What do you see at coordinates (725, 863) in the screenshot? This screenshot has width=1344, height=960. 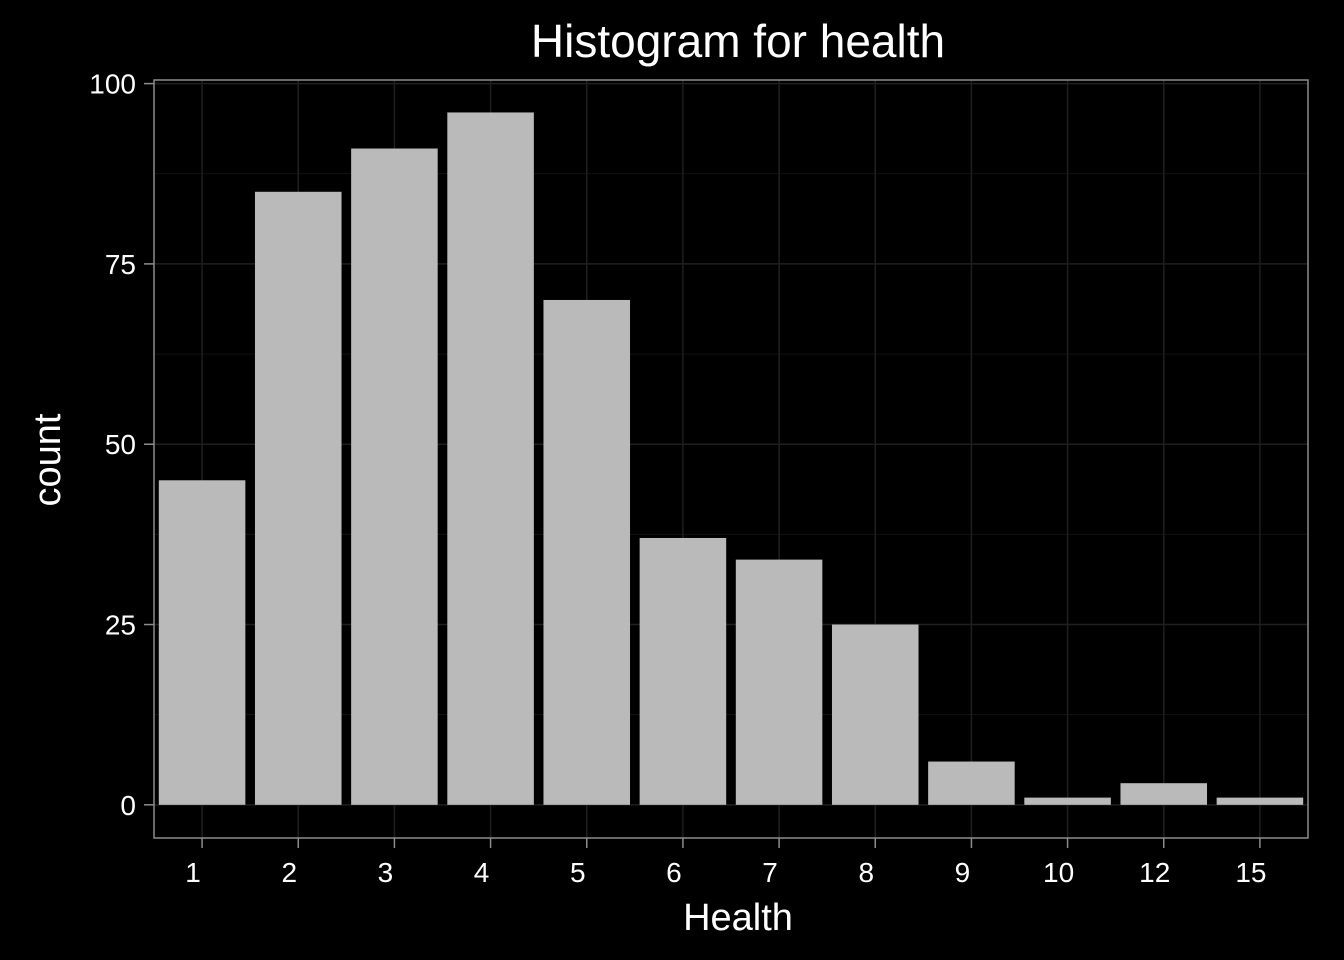 I see `x-axis: 1 2 3 4 5 6 7 8 9 10 12 15` at bounding box center [725, 863].